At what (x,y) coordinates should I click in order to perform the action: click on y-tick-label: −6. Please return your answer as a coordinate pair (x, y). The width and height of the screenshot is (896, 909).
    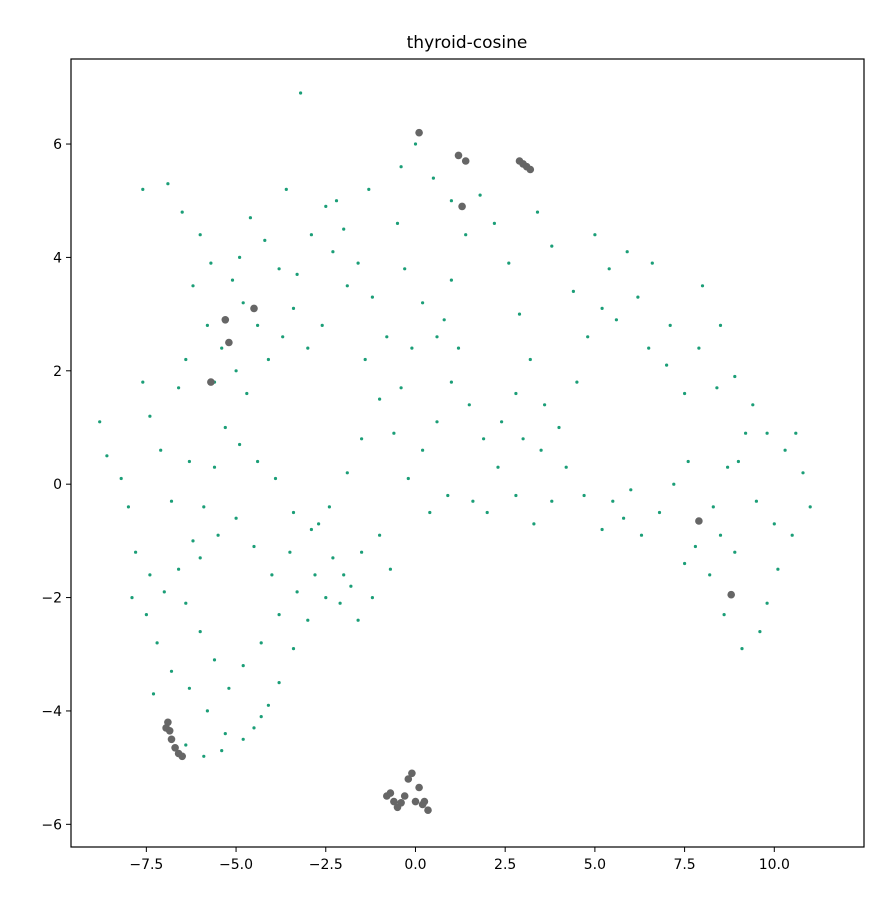
    Looking at the image, I should click on (51, 825).